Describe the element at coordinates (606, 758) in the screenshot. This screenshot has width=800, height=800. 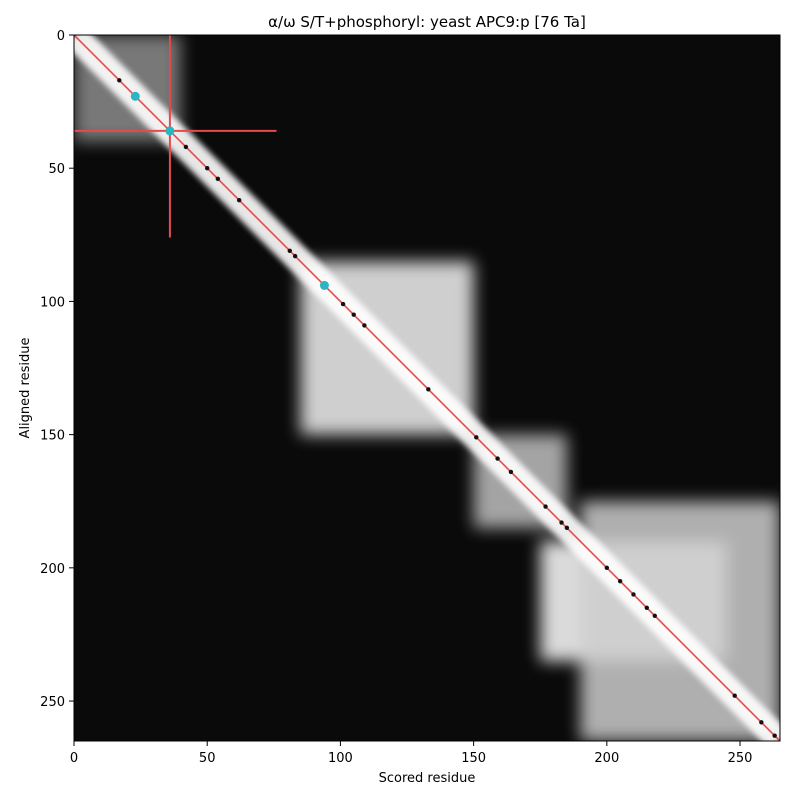
I see `x-tick-label: 200` at that location.